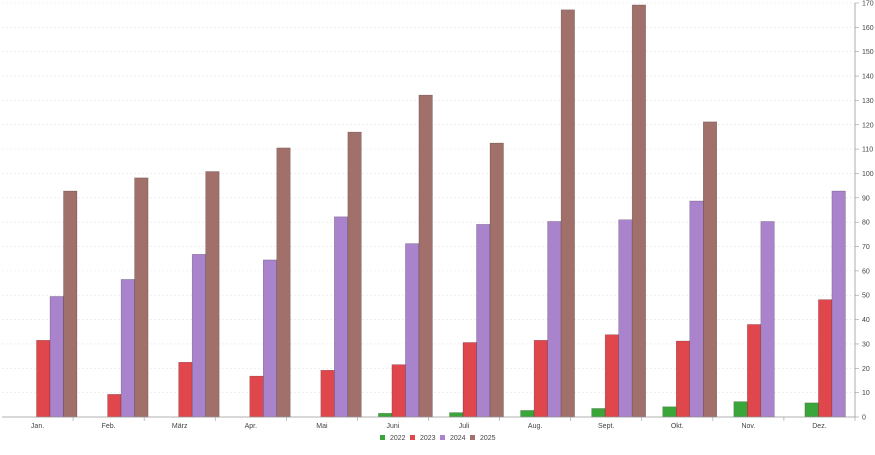 This screenshot has height=455, width=875. What do you see at coordinates (398, 438) in the screenshot?
I see `legend-label-2022: 2022` at bounding box center [398, 438].